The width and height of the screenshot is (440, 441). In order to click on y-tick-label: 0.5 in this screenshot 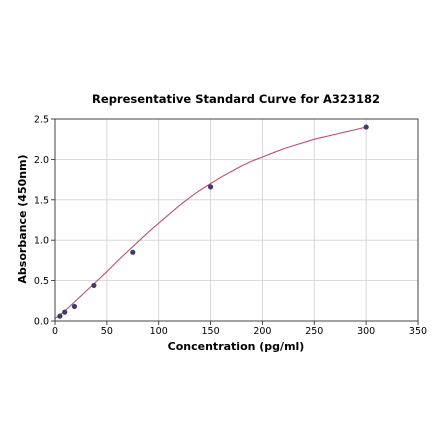, I will do `click(41, 281)`.